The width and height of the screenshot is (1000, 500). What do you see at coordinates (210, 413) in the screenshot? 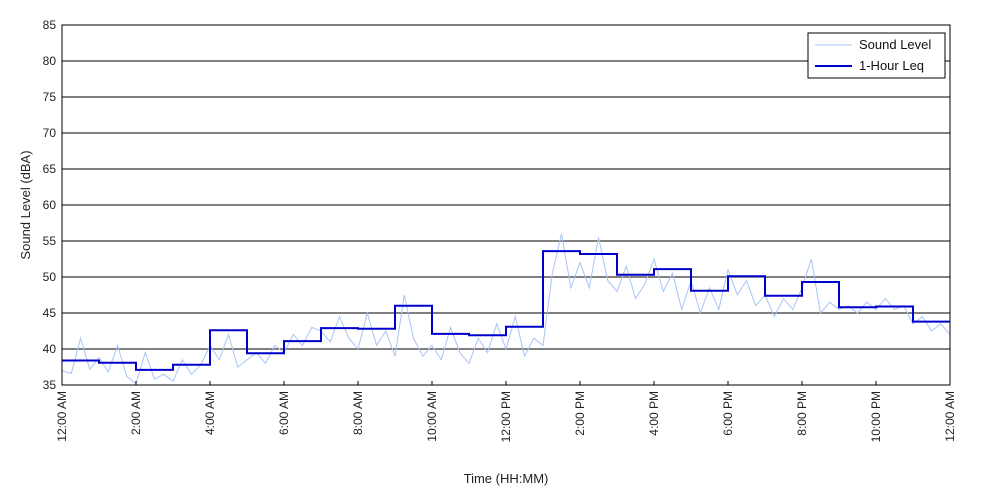
I see `x-tick-label: 4:00 AM` at bounding box center [210, 413].